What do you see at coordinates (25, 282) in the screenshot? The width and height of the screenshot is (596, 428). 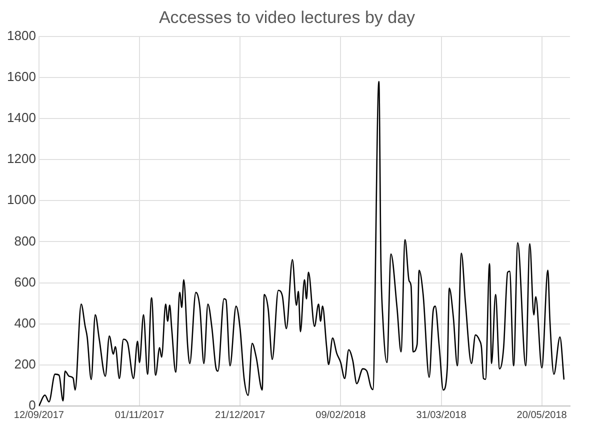 I see `y-tick-label: 600` at bounding box center [25, 282].